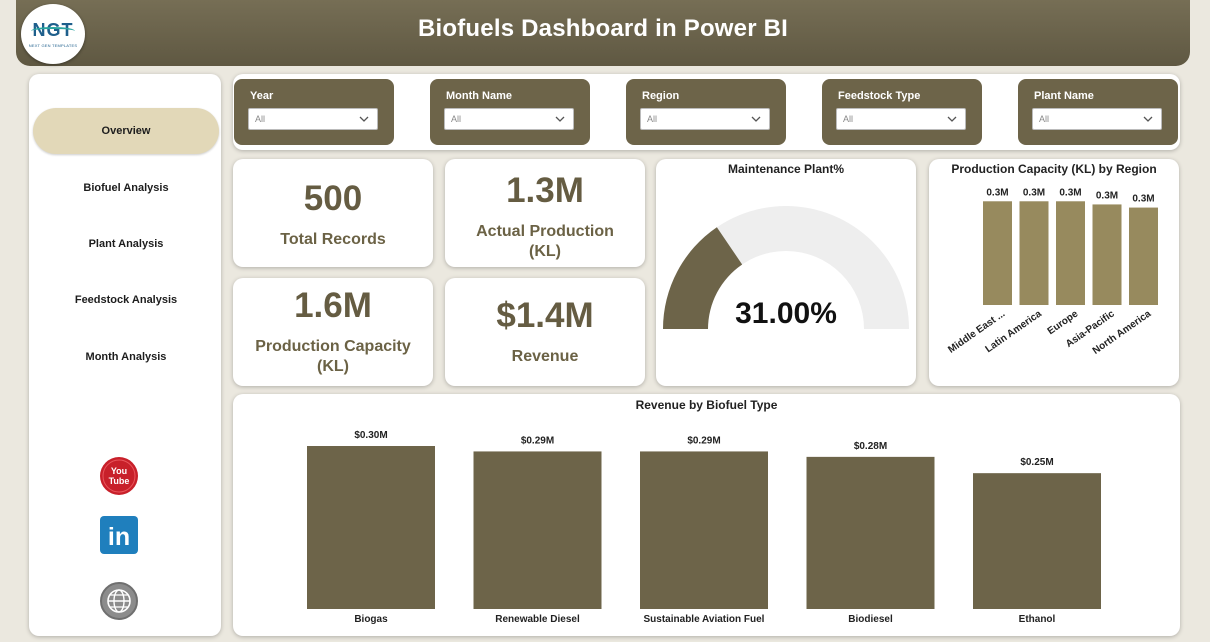 This screenshot has width=1210, height=642. I want to click on region-chart-title: Production Capacity (KL) by Region, so click(1054, 169).